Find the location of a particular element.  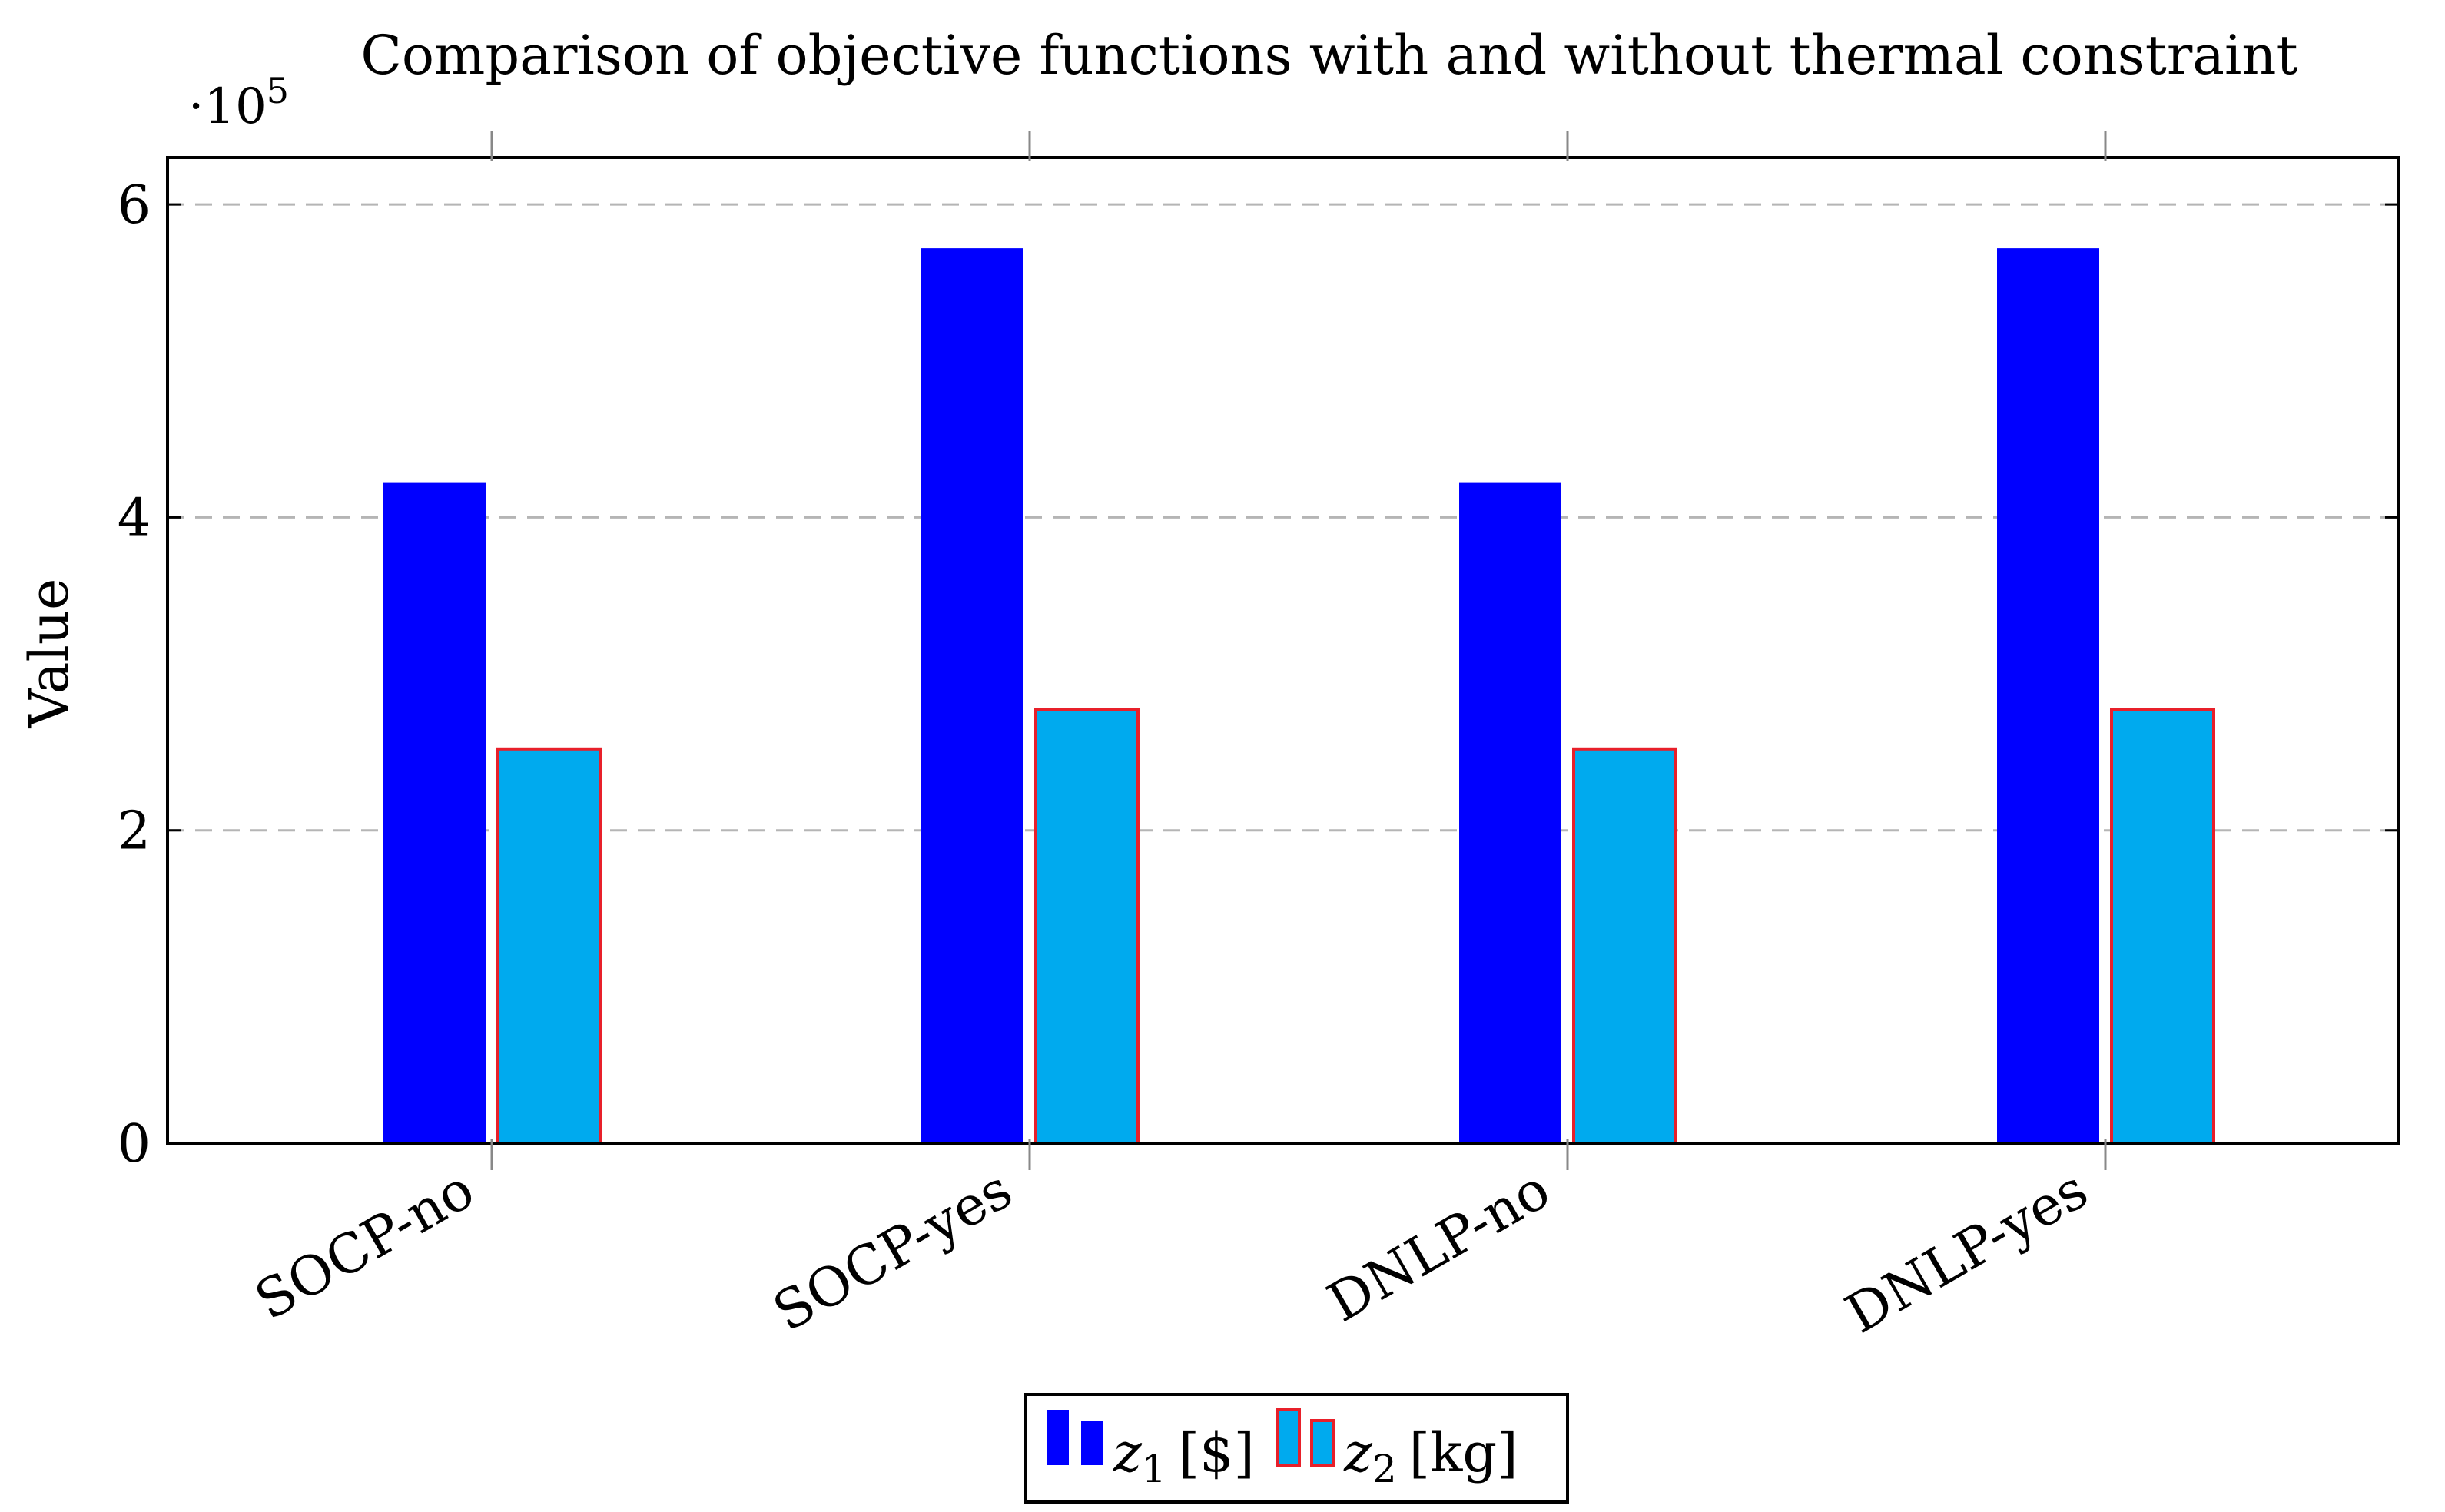

bar-series2-socp-yes is located at coordinates (1087, 926).